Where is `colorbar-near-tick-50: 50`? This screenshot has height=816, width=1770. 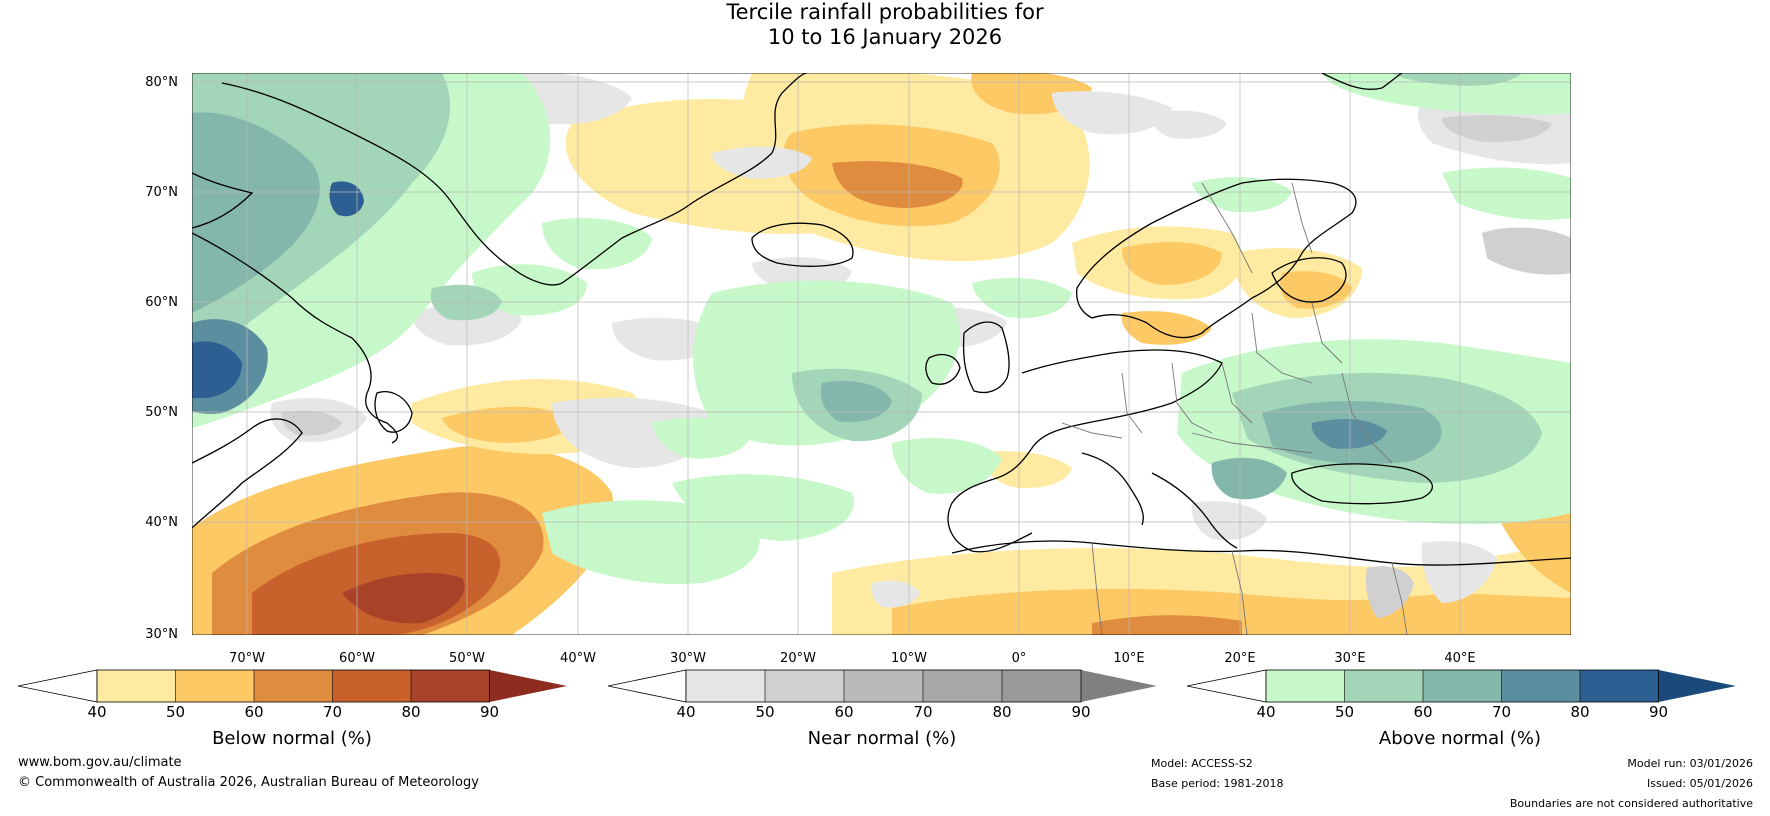 colorbar-near-tick-50: 50 is located at coordinates (765, 712).